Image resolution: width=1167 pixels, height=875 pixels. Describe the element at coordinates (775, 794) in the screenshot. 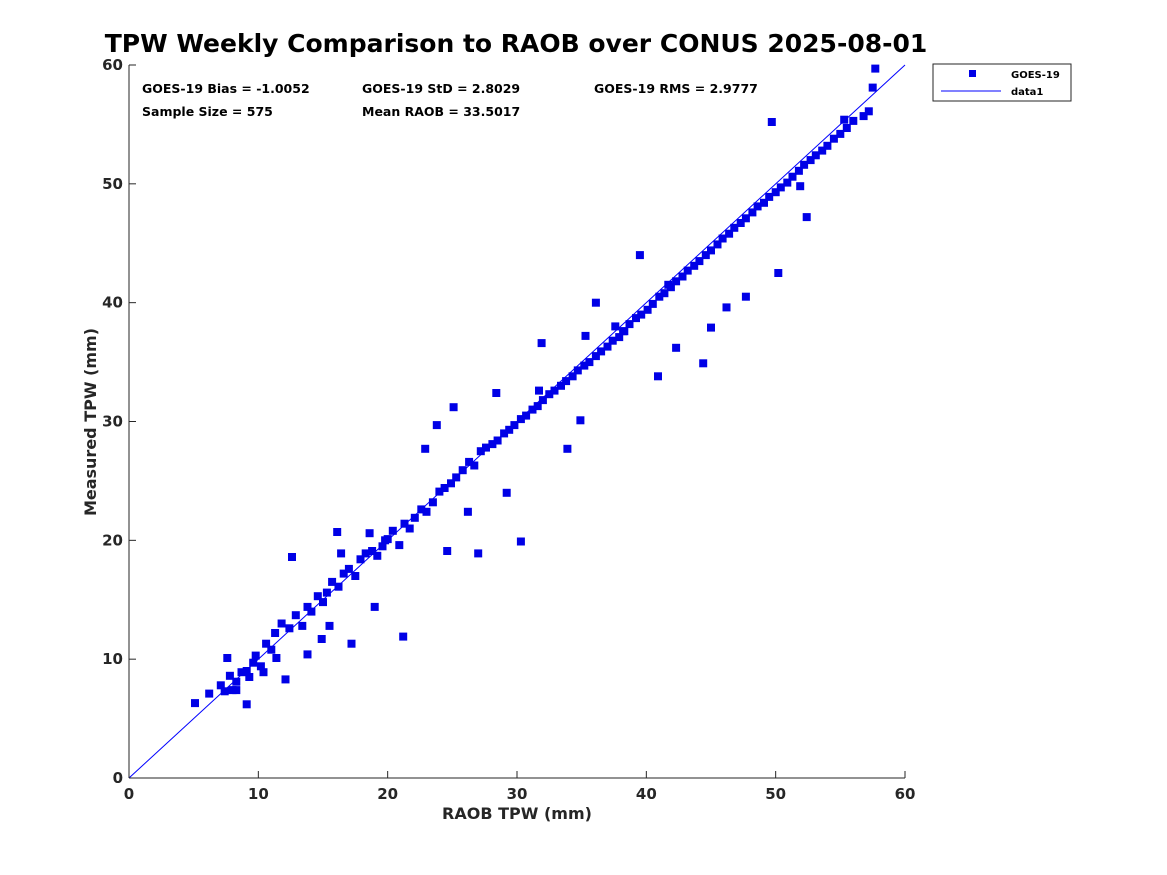

I see `x-tick-label: 50` at that location.